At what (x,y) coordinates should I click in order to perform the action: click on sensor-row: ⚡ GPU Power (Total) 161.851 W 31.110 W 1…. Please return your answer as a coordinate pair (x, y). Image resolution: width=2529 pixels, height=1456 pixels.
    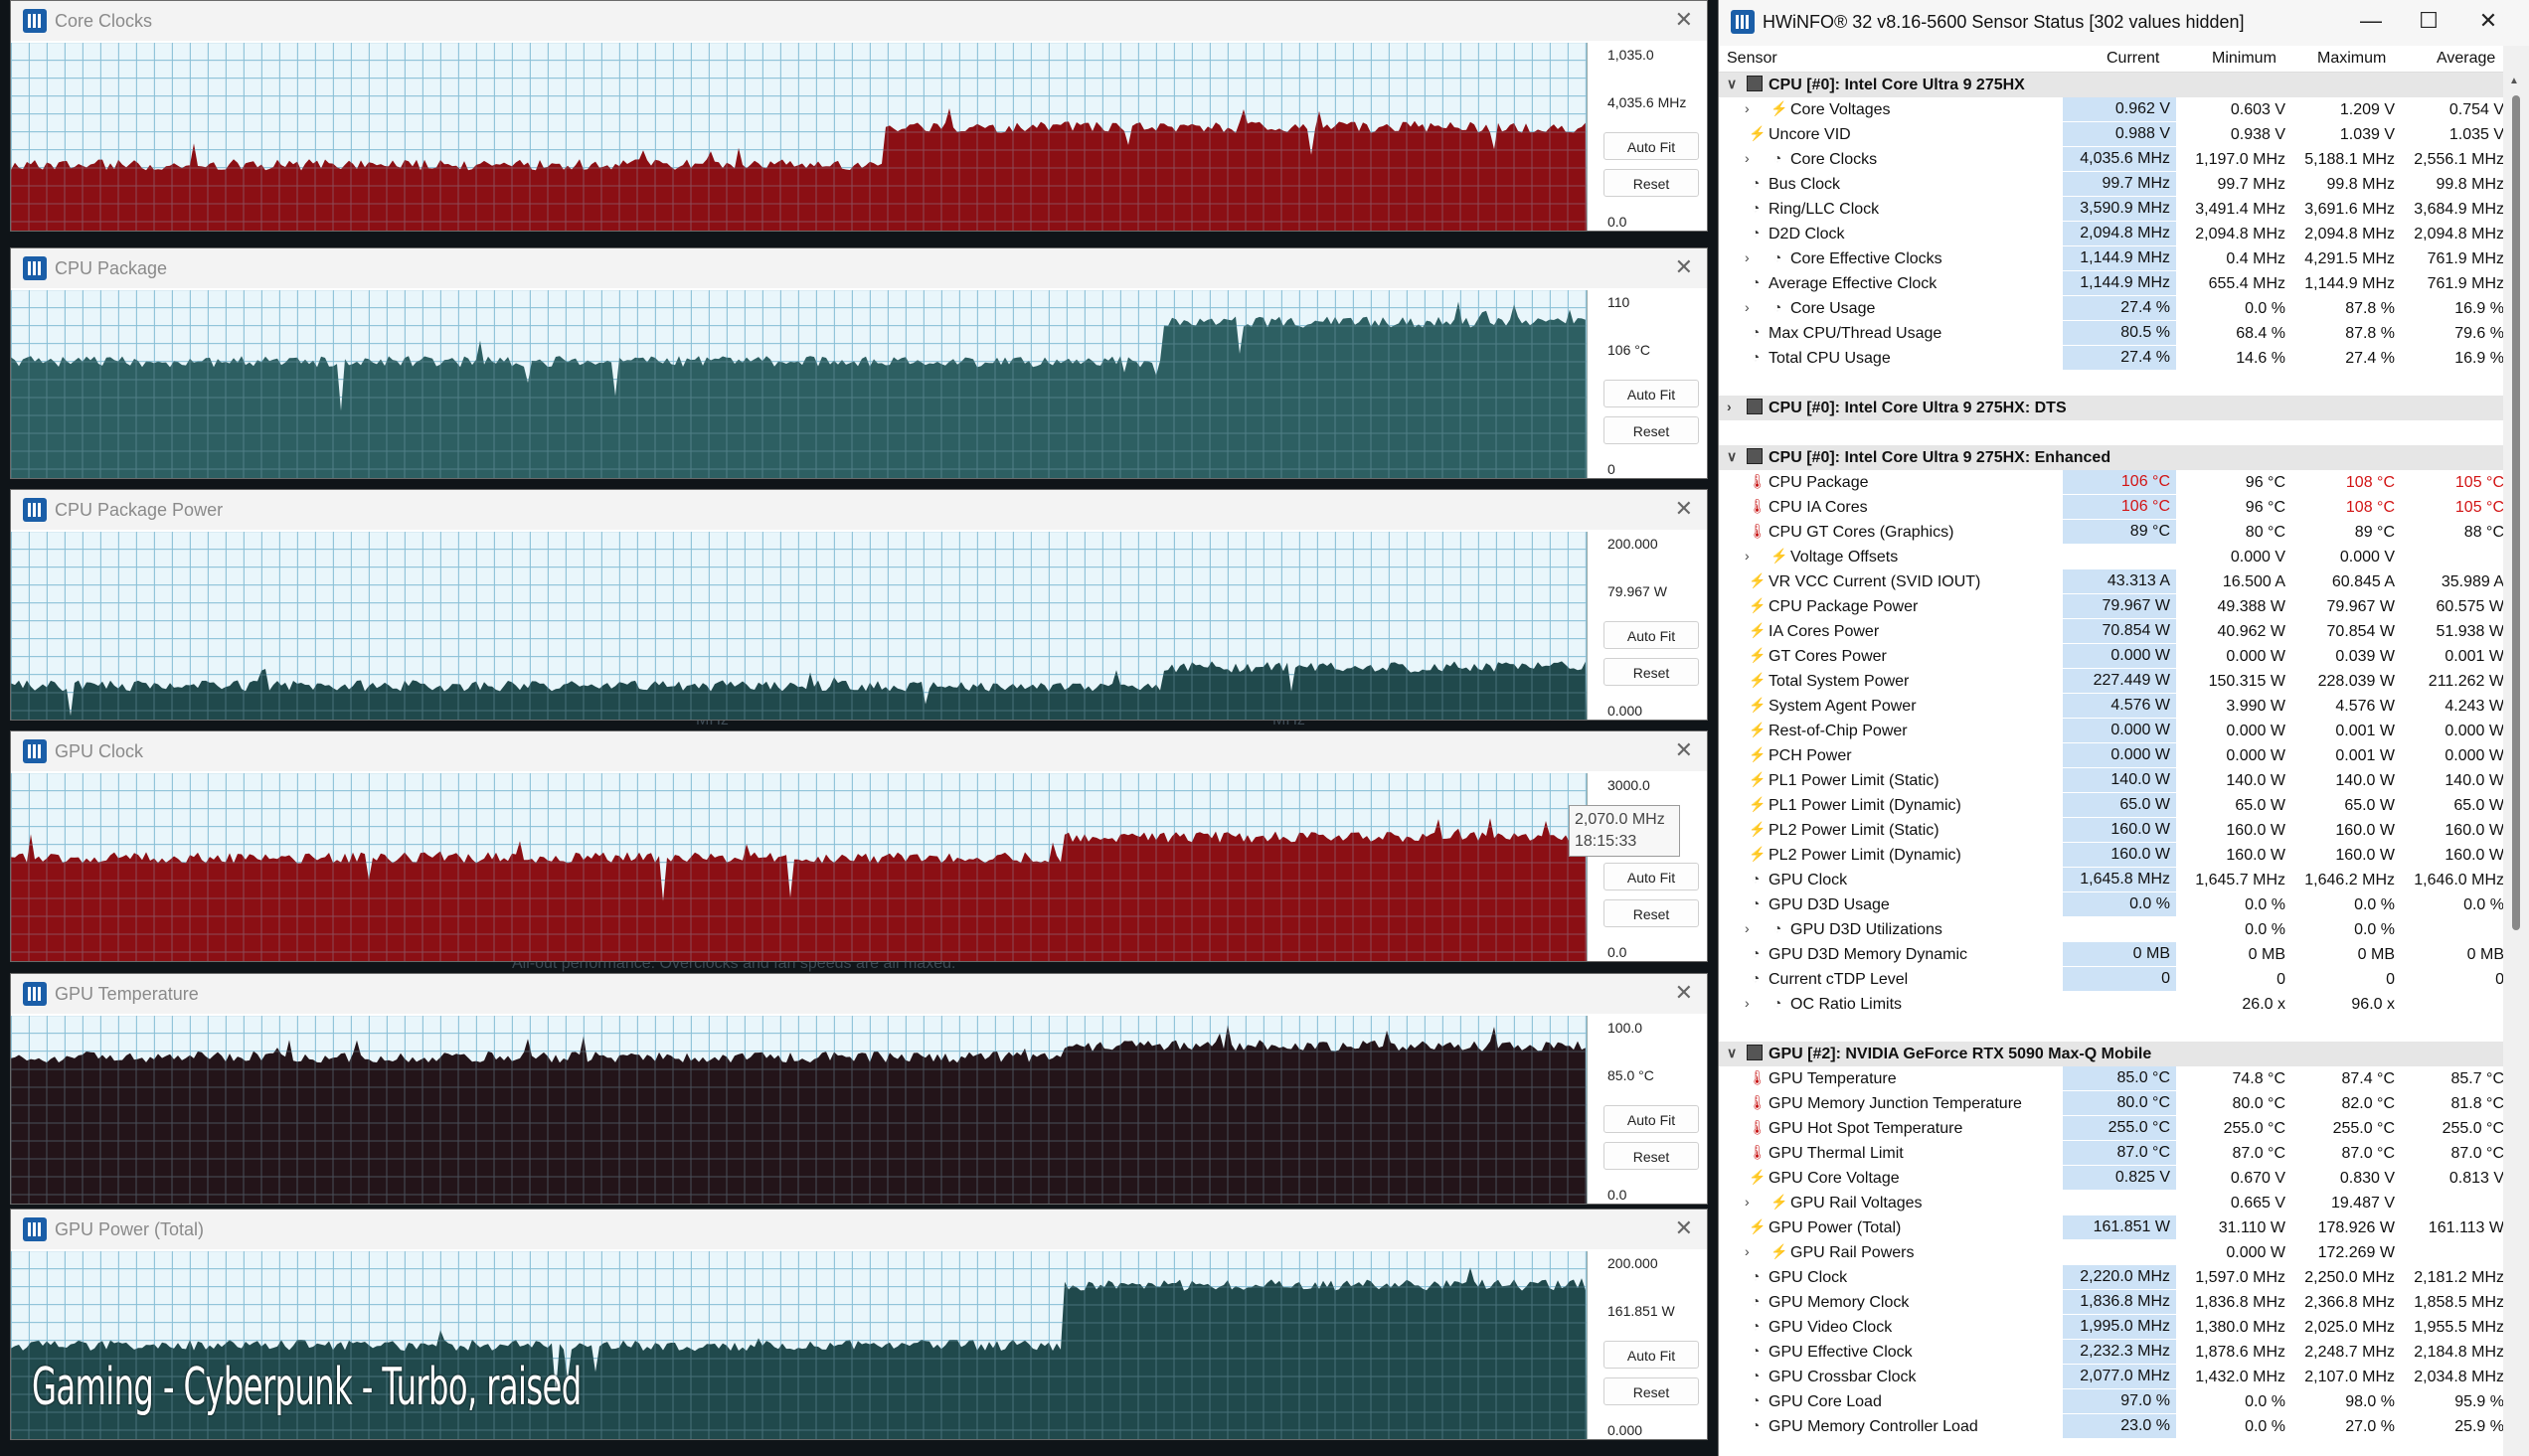
    Looking at the image, I should click on (2111, 1227).